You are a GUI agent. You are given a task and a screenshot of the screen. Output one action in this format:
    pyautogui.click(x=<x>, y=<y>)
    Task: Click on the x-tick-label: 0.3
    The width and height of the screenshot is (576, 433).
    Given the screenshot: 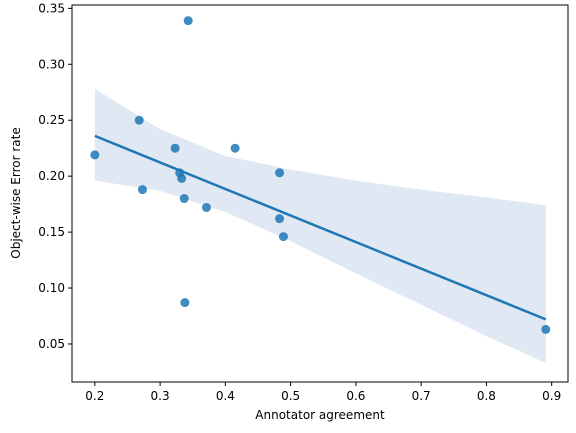 What is the action you would take?
    pyautogui.click(x=160, y=396)
    